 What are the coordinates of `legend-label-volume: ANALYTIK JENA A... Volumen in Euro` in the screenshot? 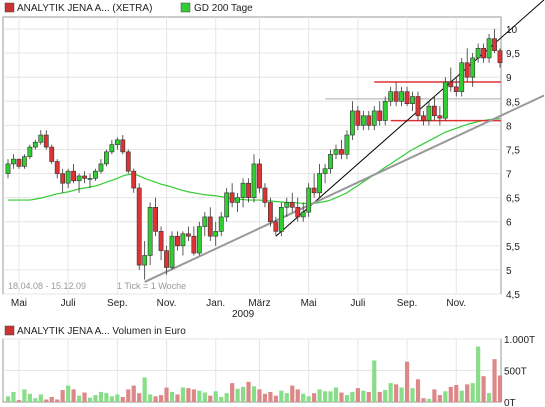 It's located at (101, 331).